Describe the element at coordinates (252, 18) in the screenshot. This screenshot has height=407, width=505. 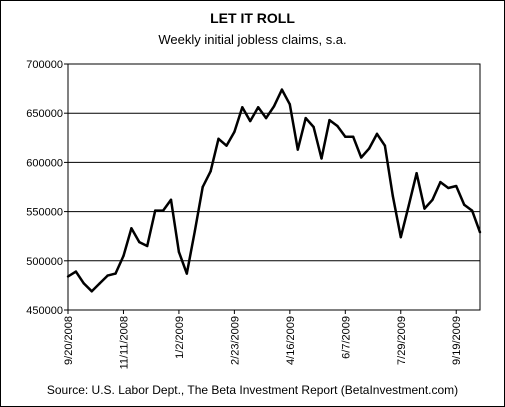
I see `chart-title: LET IT ROLL` at that location.